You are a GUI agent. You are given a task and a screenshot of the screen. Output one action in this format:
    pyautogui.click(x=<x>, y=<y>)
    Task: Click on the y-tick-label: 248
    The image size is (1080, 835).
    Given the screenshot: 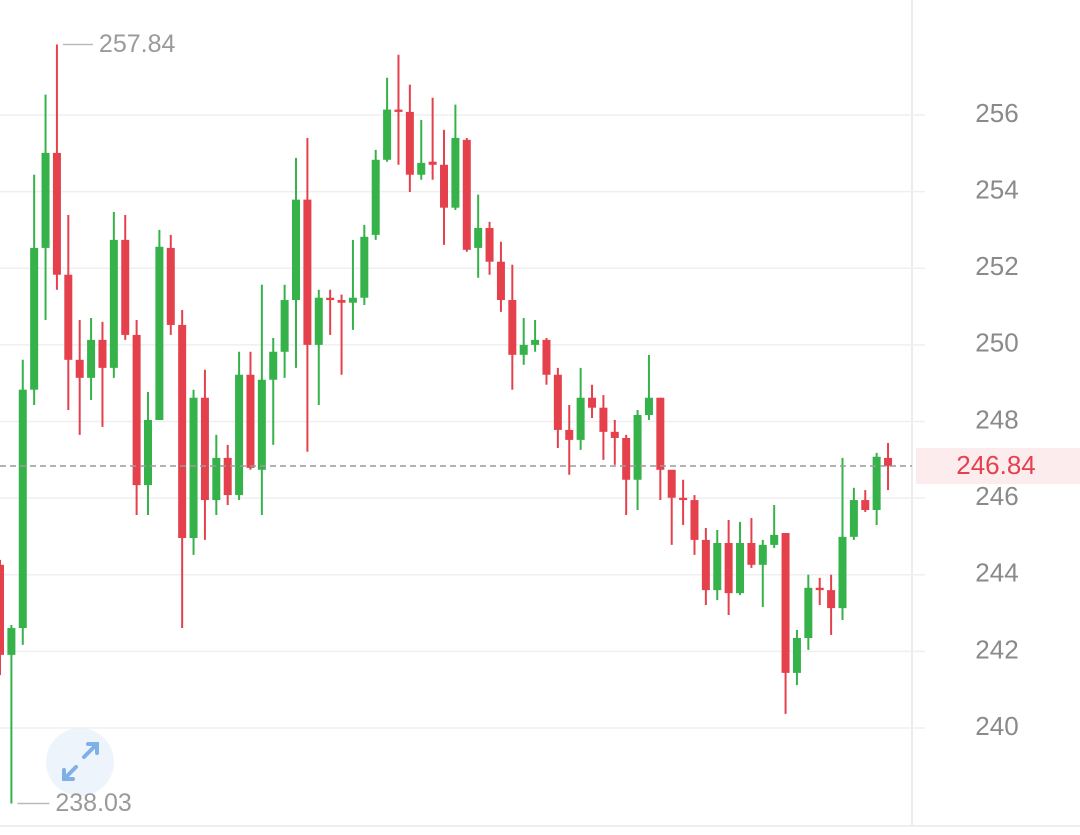 What is the action you would take?
    pyautogui.click(x=996, y=419)
    